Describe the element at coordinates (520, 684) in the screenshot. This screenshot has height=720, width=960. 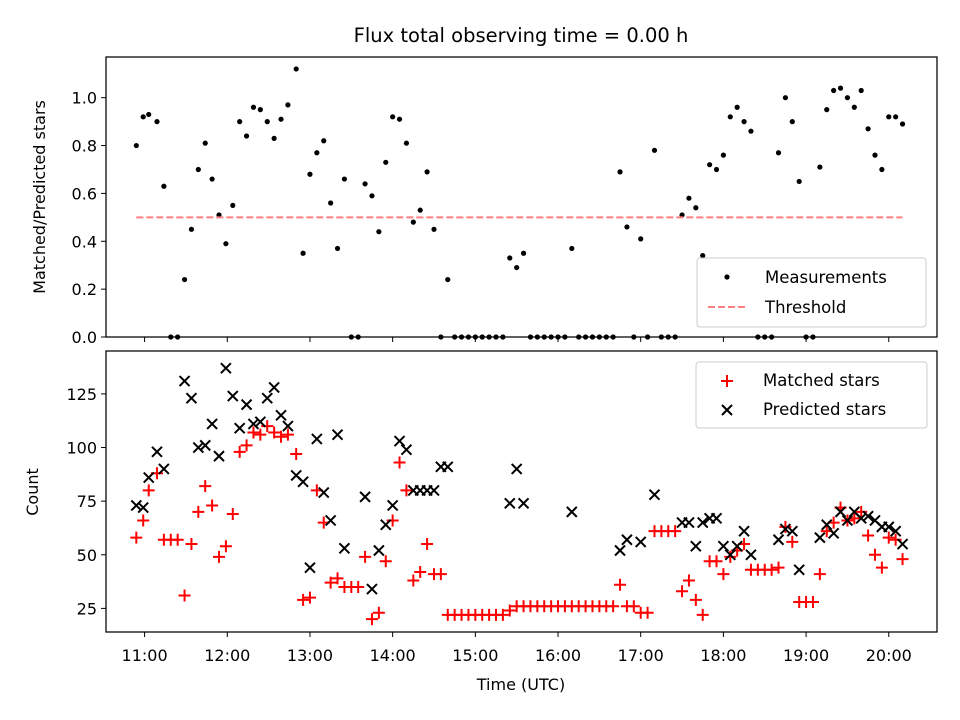
I see `bottom-x-axis-label: Time (UTC)` at that location.